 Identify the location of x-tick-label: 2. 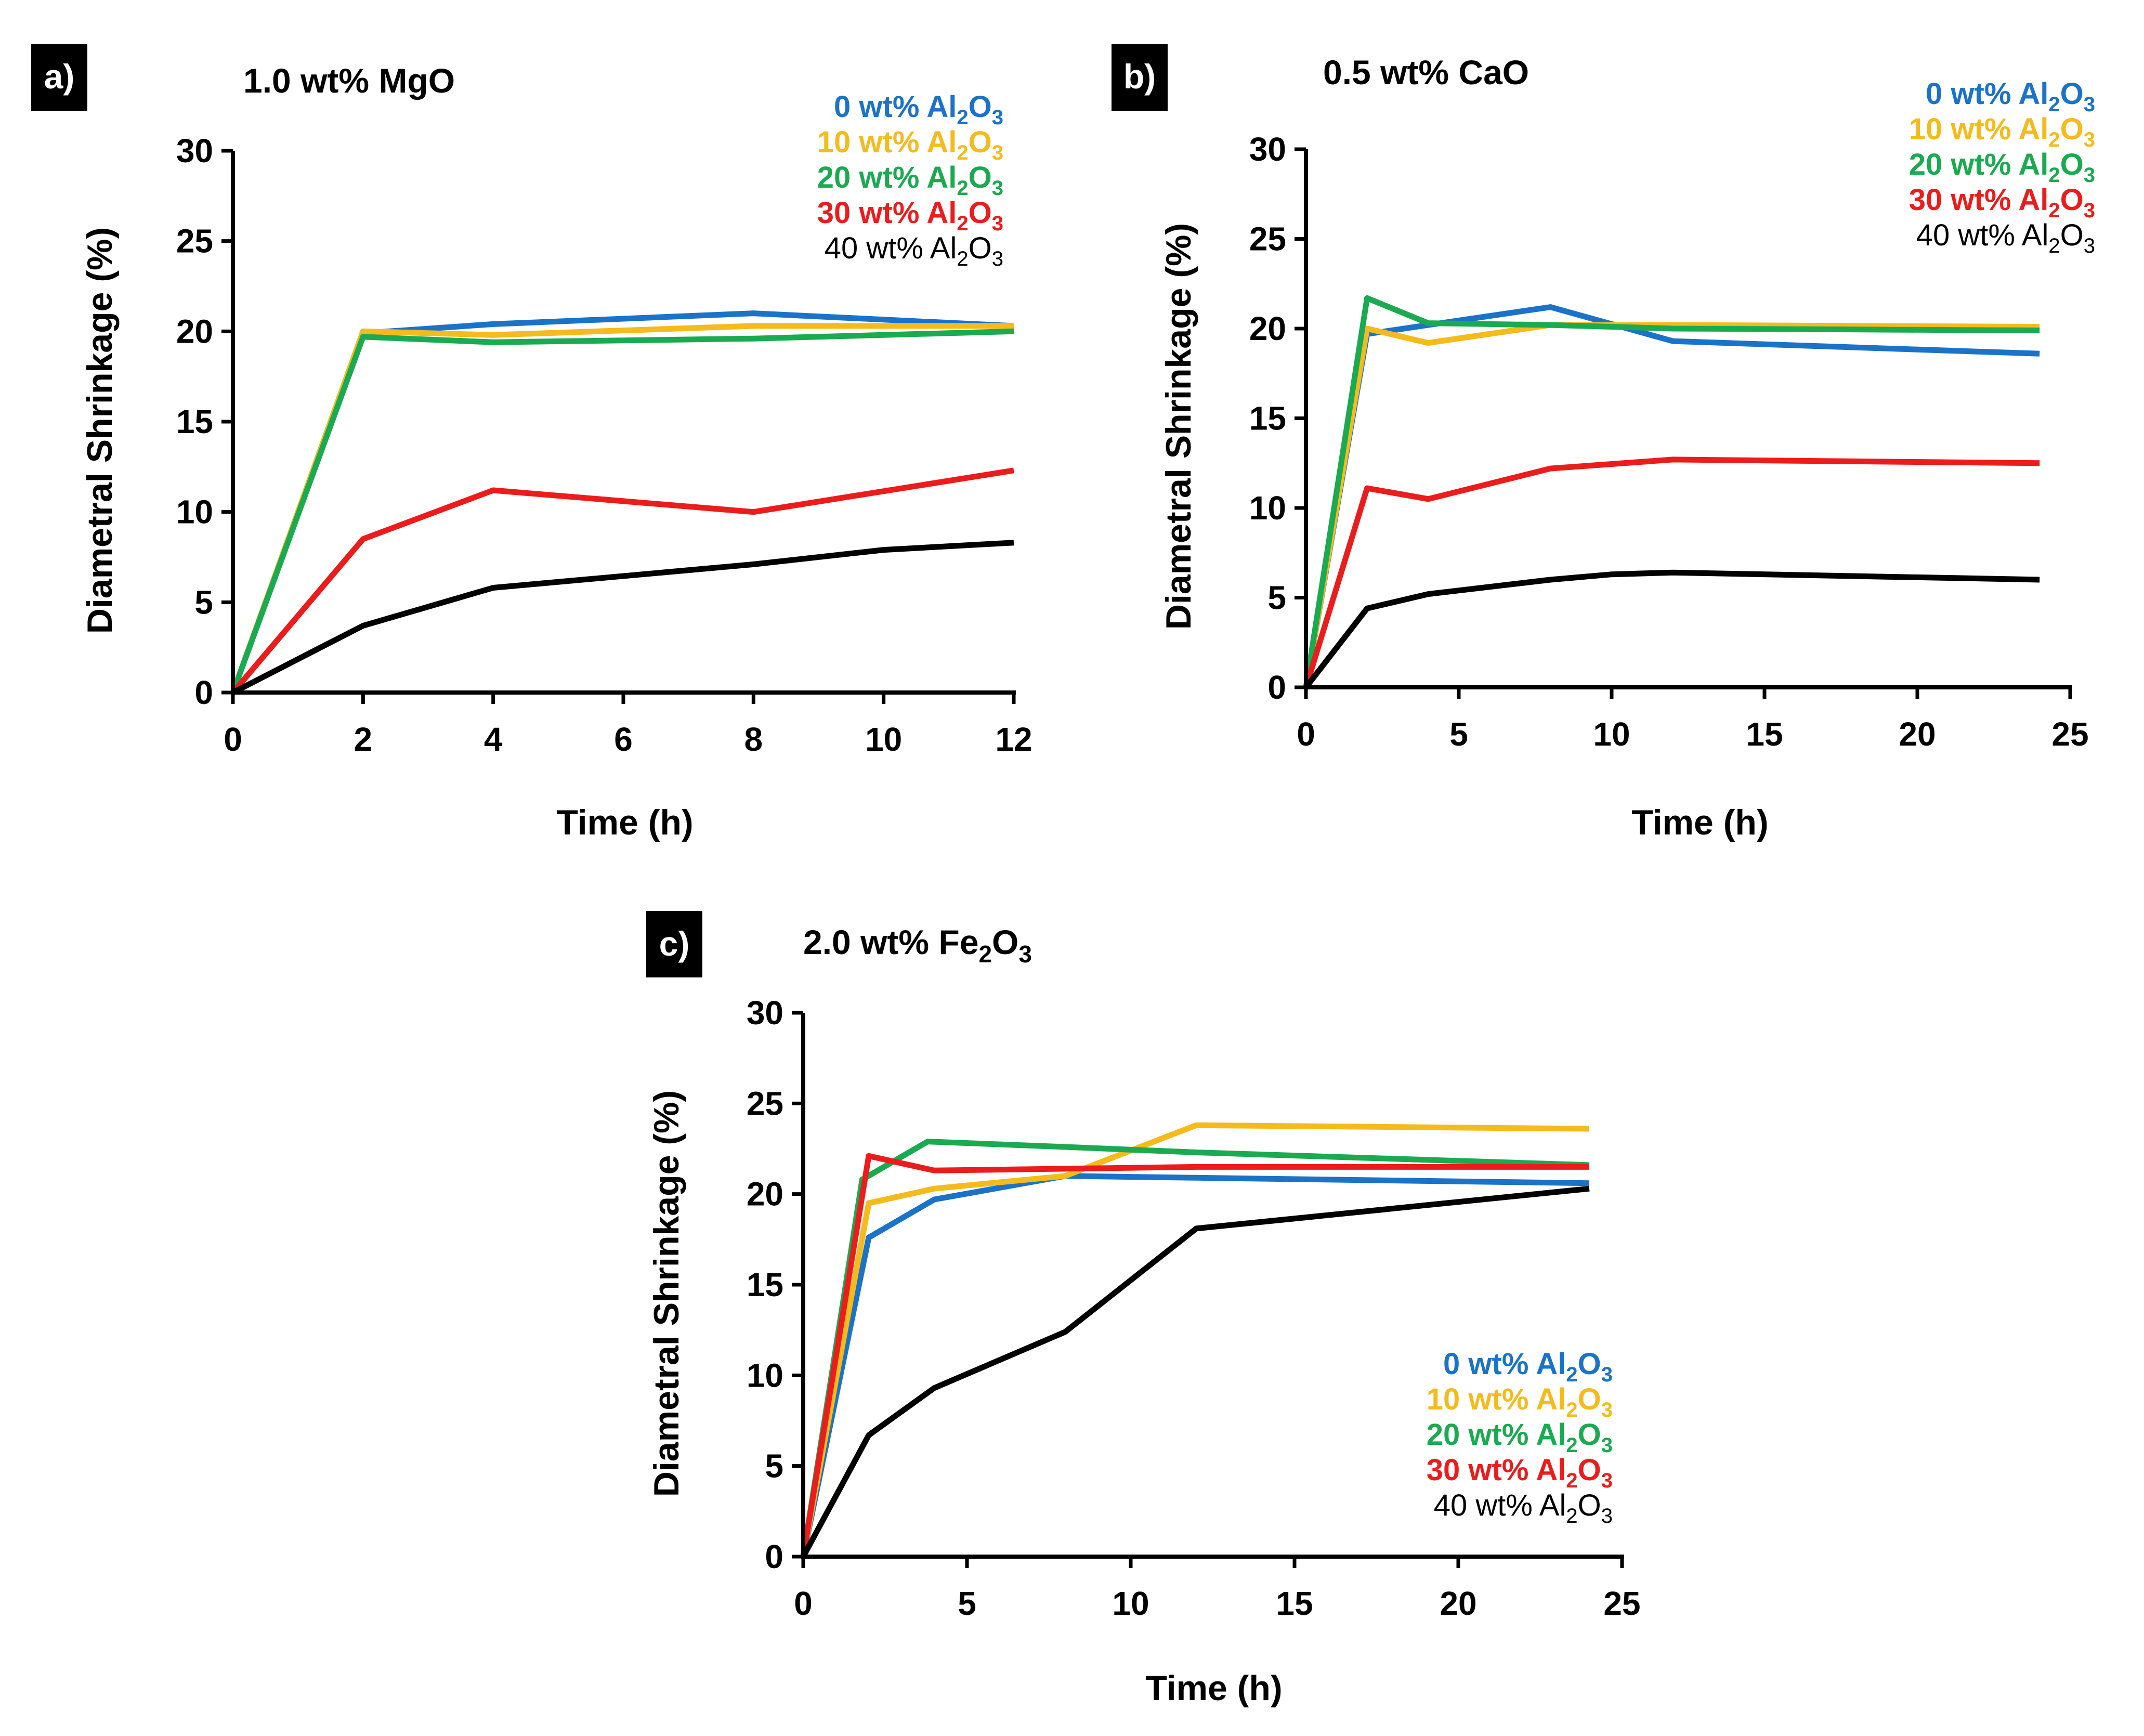
(363, 739).